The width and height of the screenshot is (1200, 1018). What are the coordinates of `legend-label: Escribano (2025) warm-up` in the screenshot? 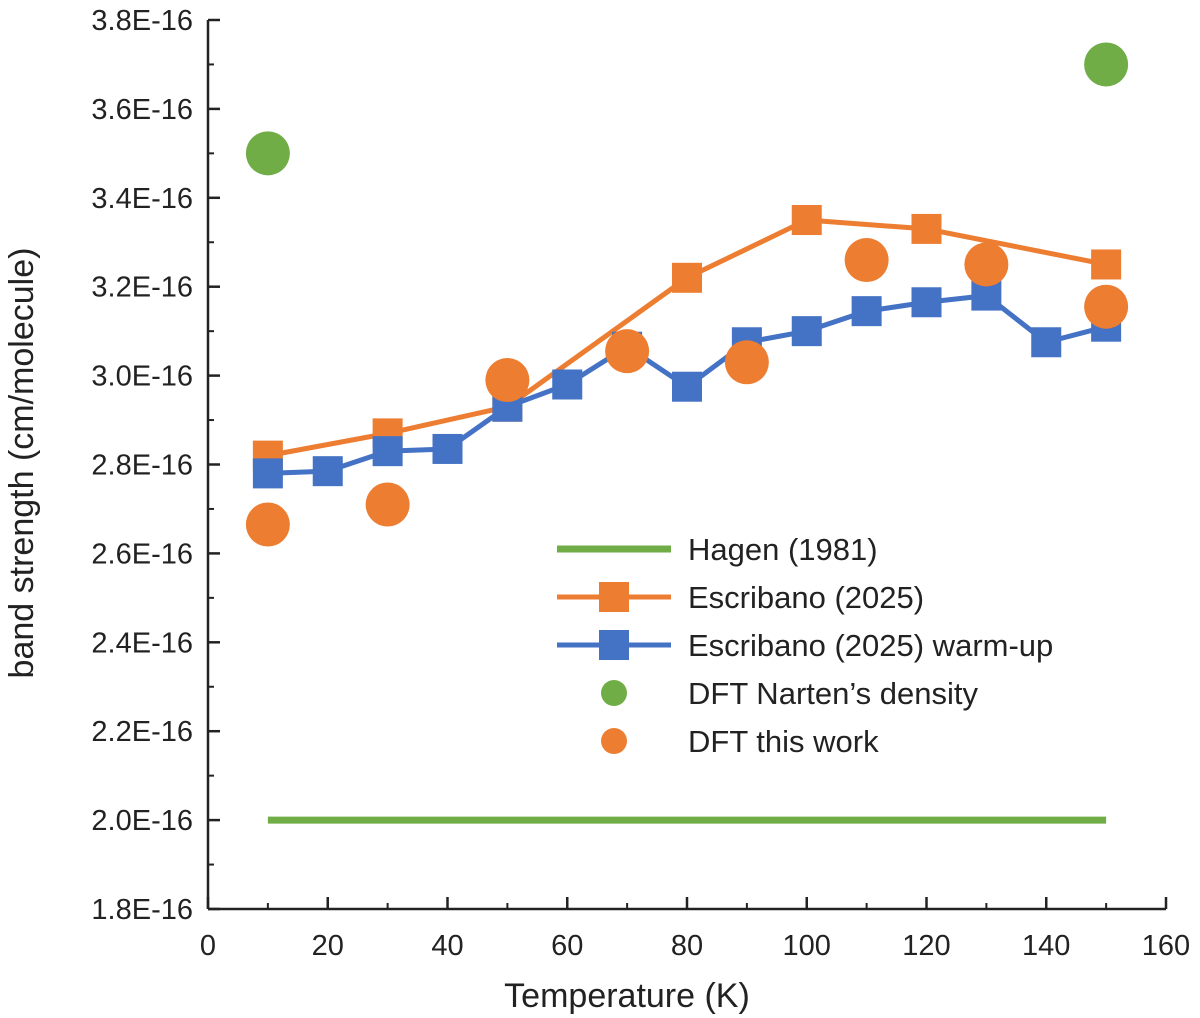 It's located at (870, 645).